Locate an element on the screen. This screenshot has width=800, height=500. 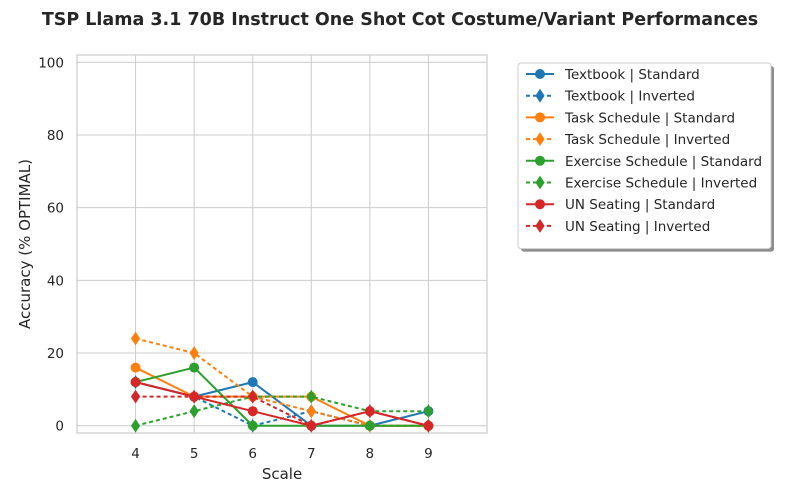
x-tick-label: 6 is located at coordinates (252, 454).